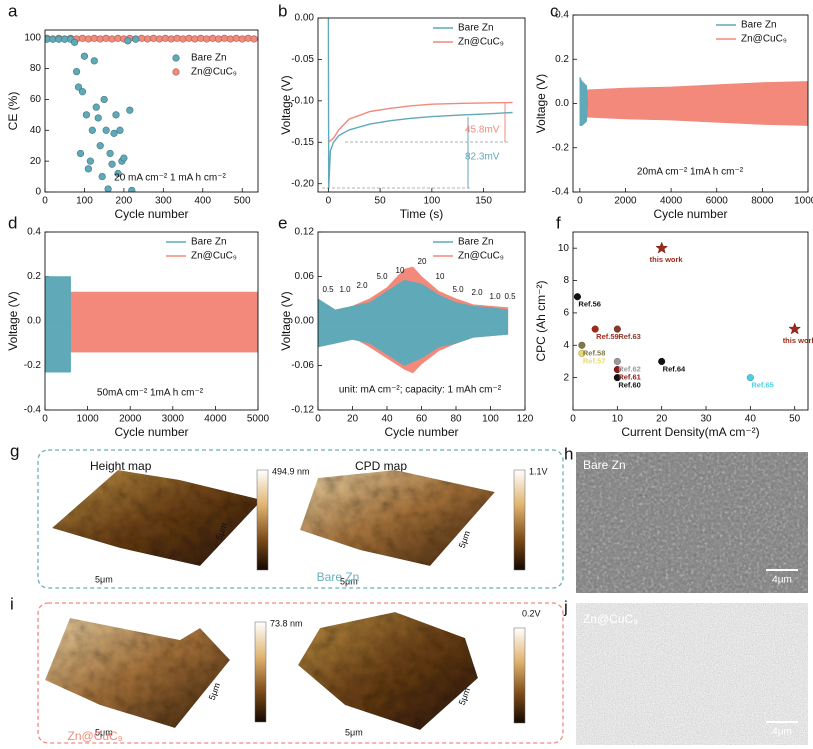  Describe the element at coordinates (420, 122) in the screenshot. I see `line` at that location.